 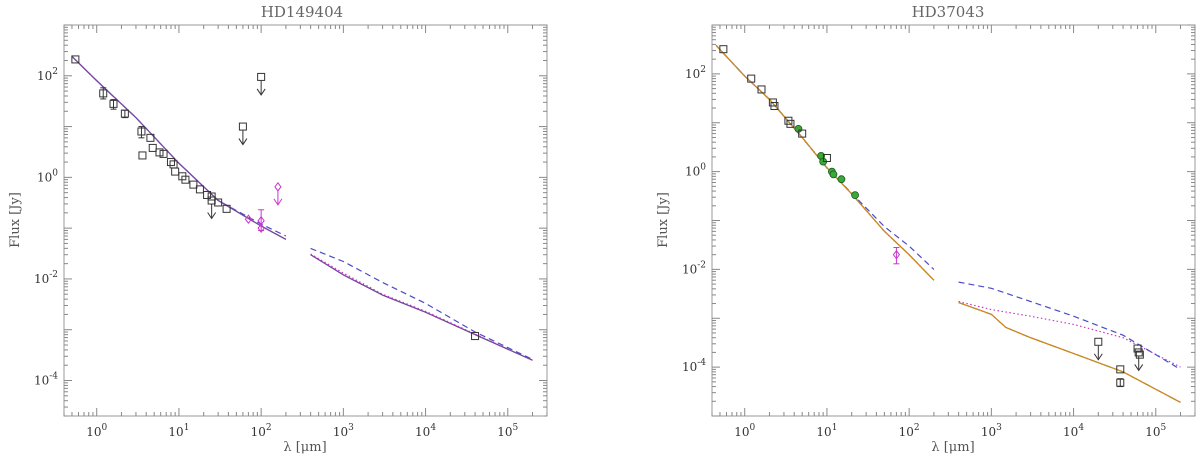 I want to click on chart-title-right: HD37043, so click(x=948, y=12).